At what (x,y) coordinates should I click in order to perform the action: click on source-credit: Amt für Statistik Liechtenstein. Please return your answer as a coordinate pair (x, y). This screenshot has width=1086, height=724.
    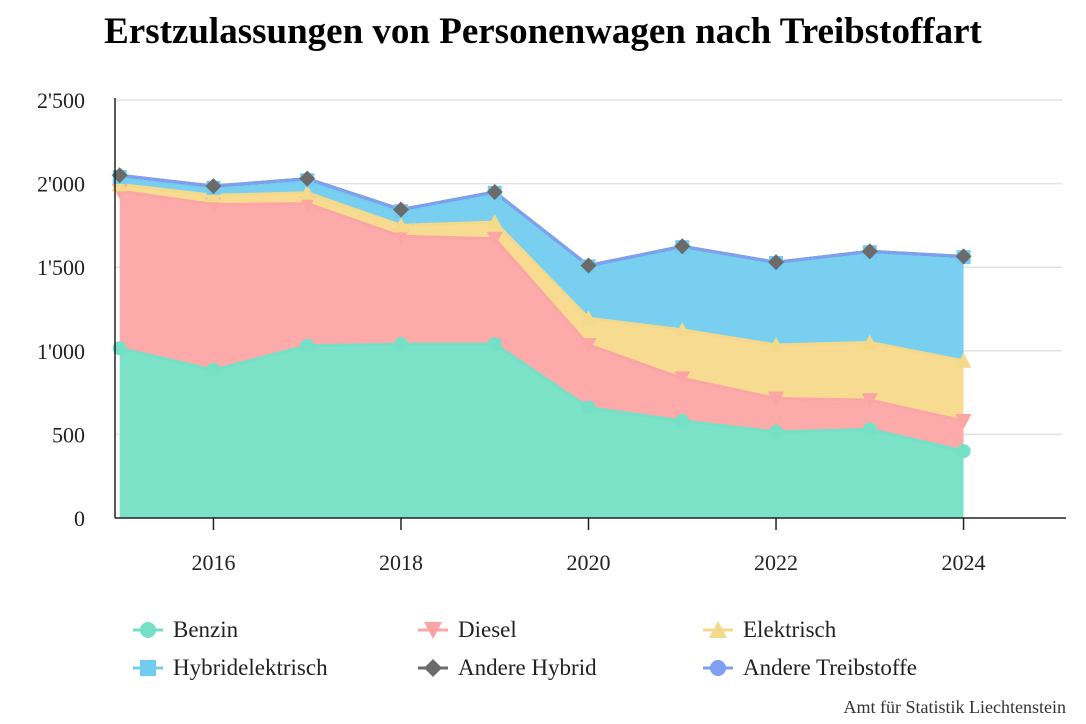
    Looking at the image, I should click on (954, 707).